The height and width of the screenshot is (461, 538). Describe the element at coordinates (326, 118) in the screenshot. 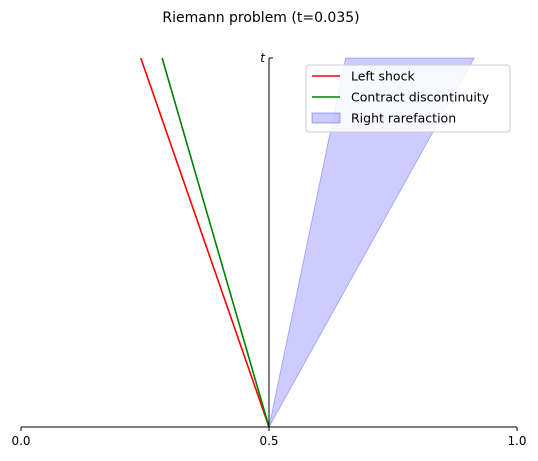

I see `legend-right-rarefaction-swatch` at that location.